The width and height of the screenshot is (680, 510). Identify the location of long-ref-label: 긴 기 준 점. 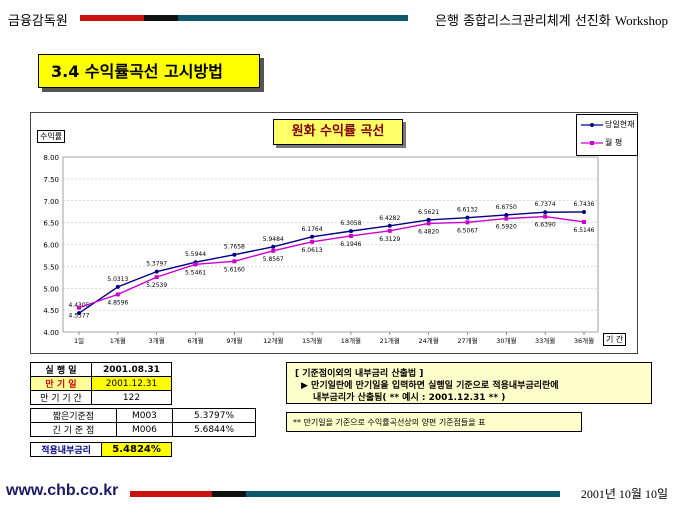
(73, 429).